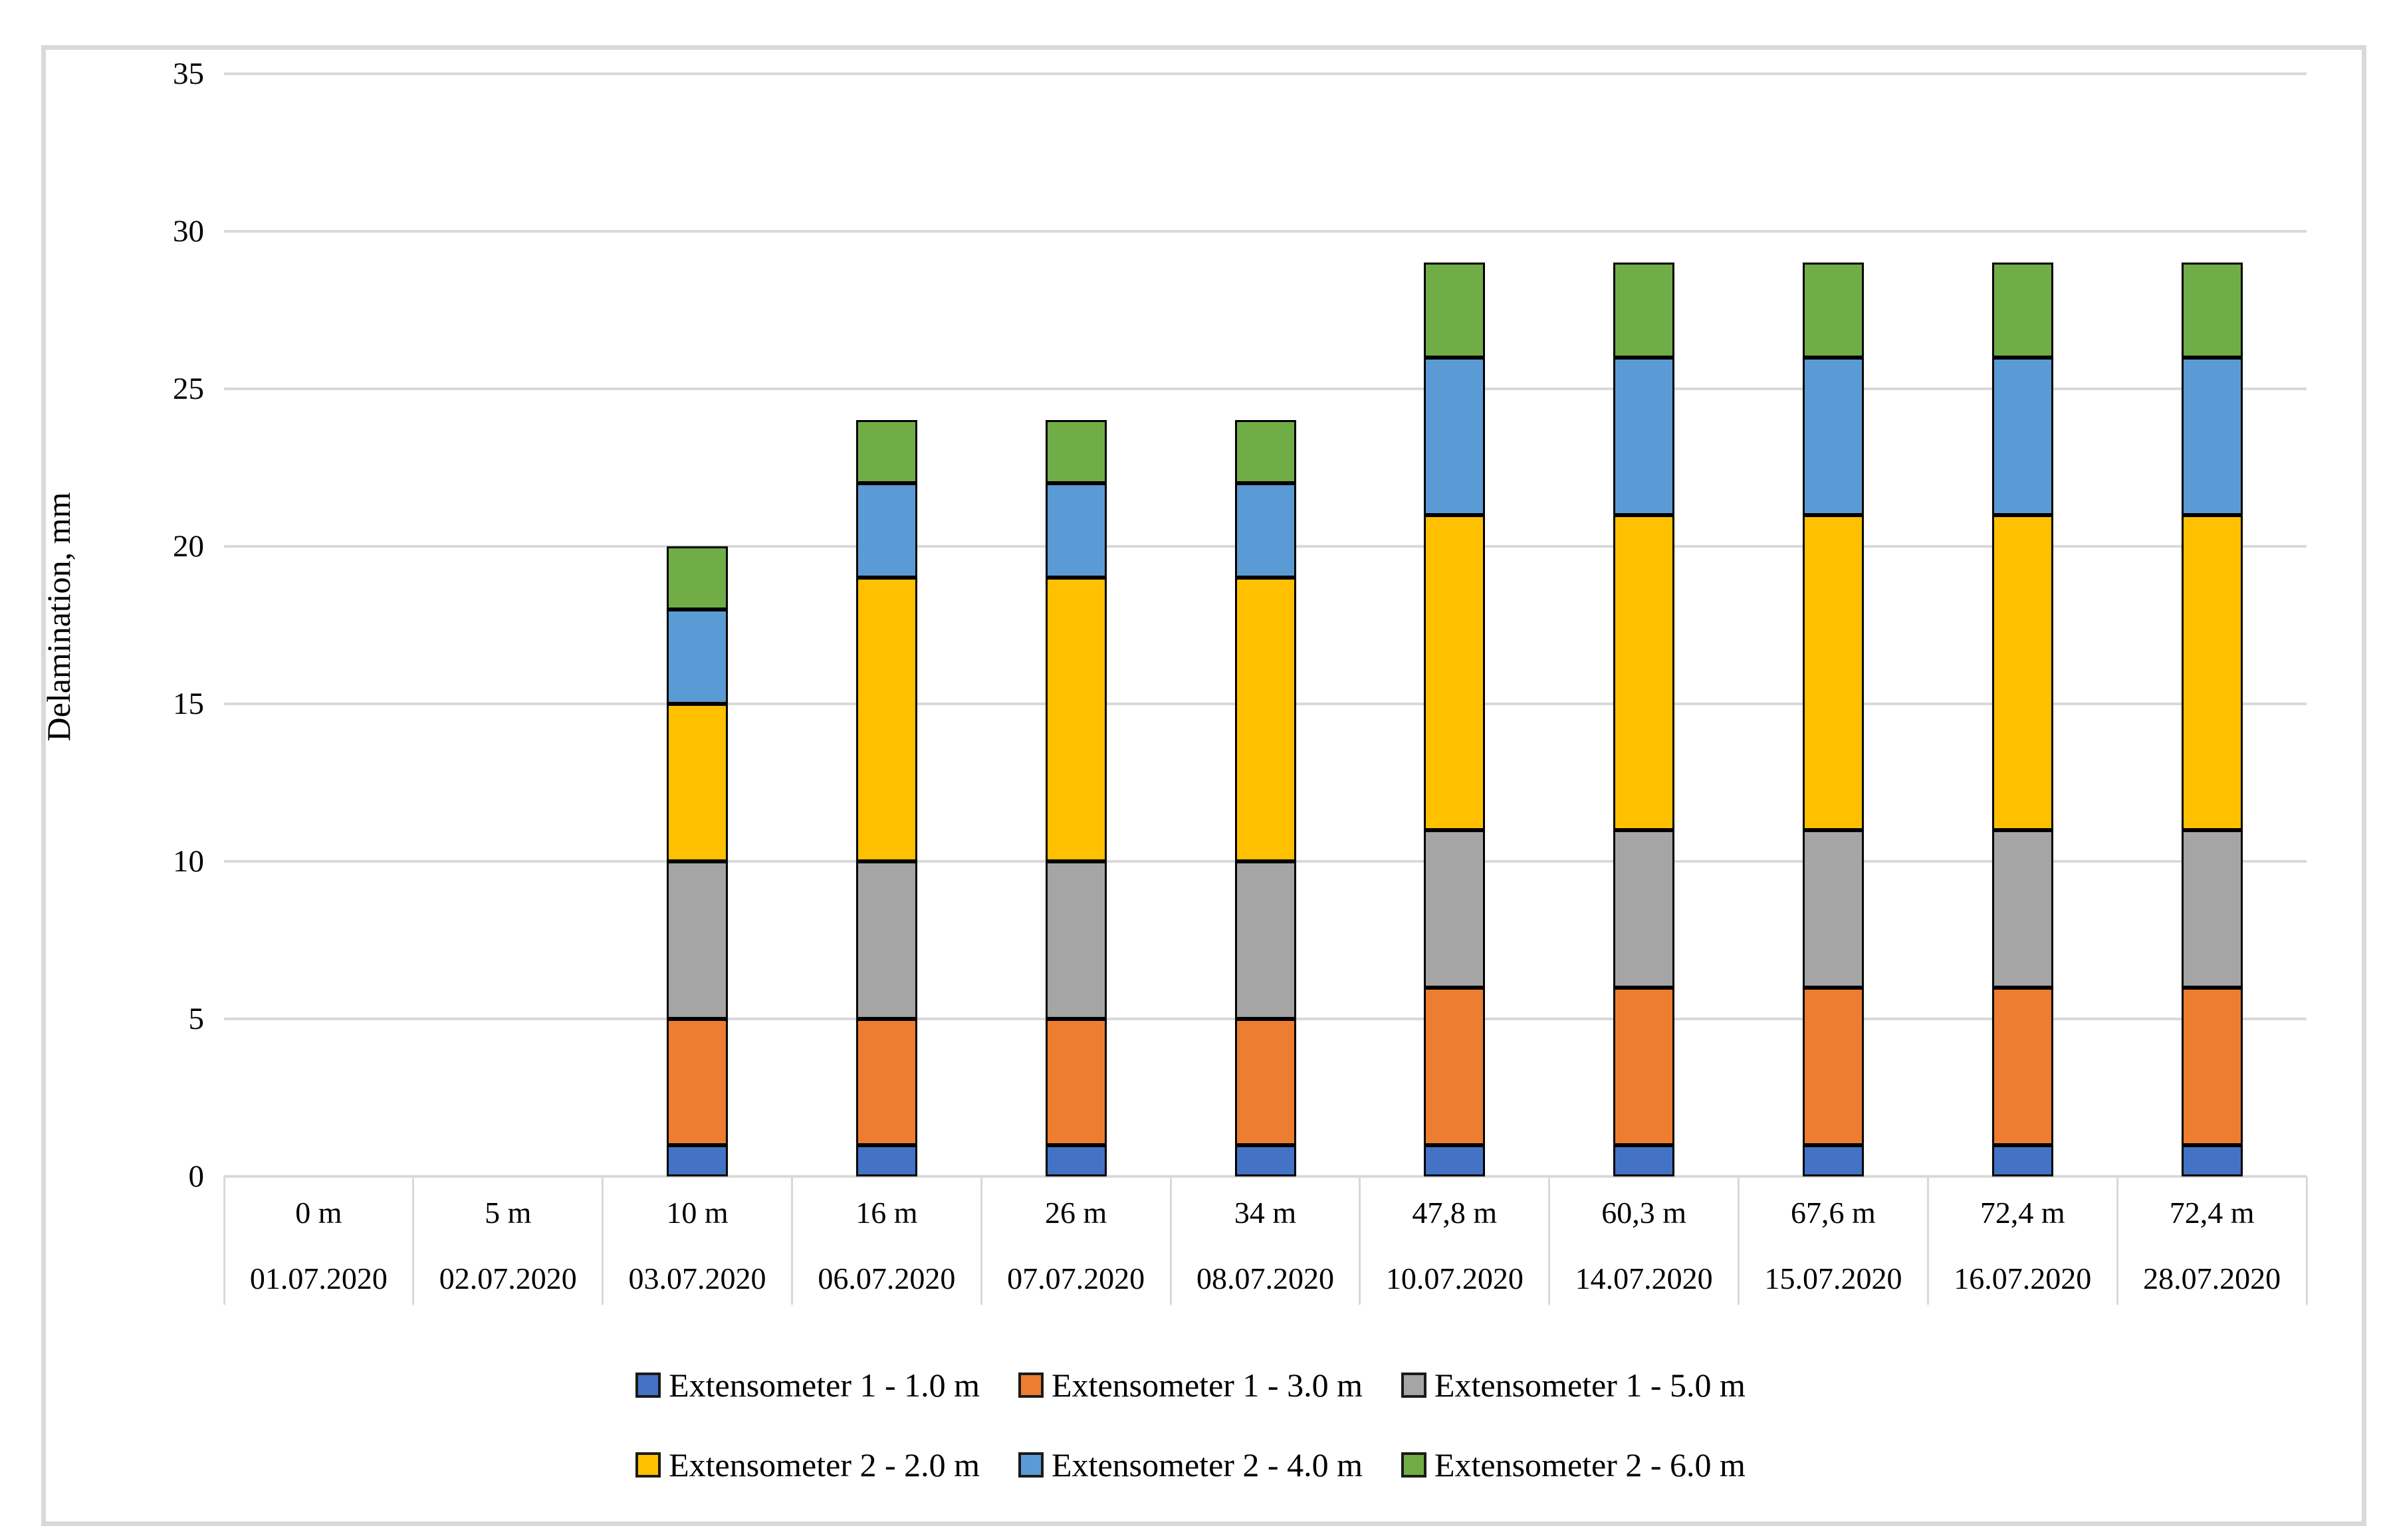 The image size is (2381, 1540). Describe the element at coordinates (196, 1019) in the screenshot. I see `y-axis-tick-label: 5` at that location.